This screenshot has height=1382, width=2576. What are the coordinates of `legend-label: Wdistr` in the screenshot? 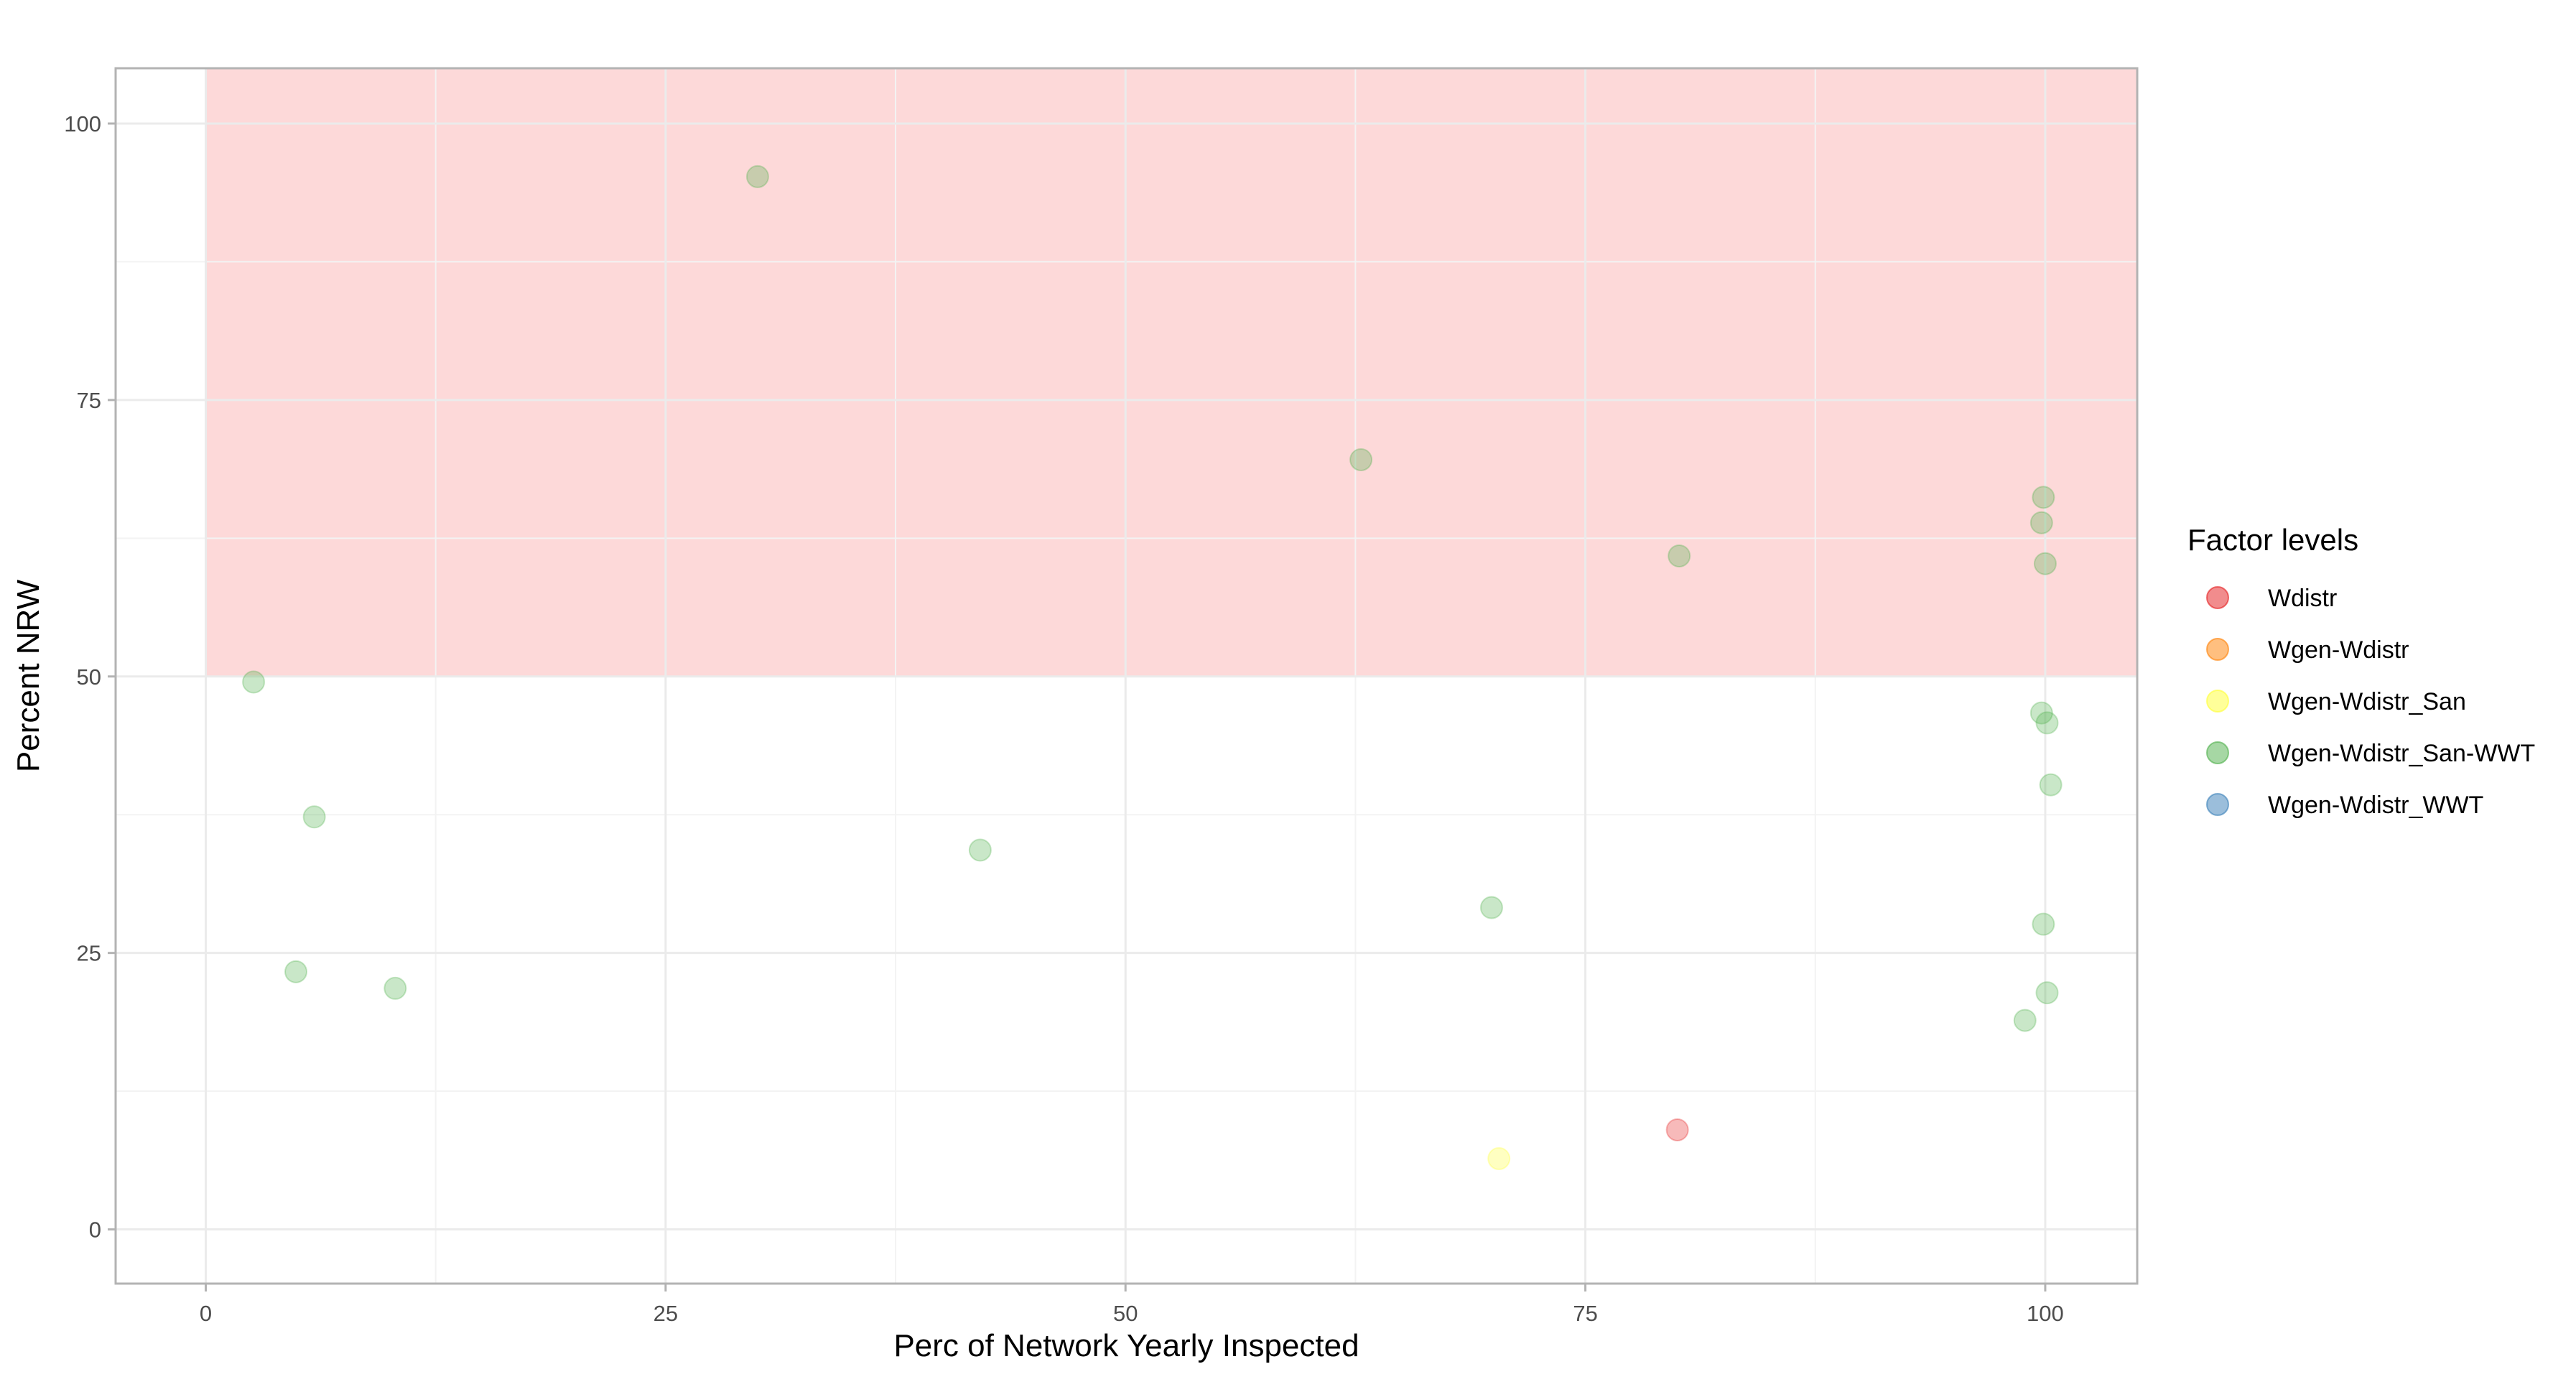 It's located at (2302, 598).